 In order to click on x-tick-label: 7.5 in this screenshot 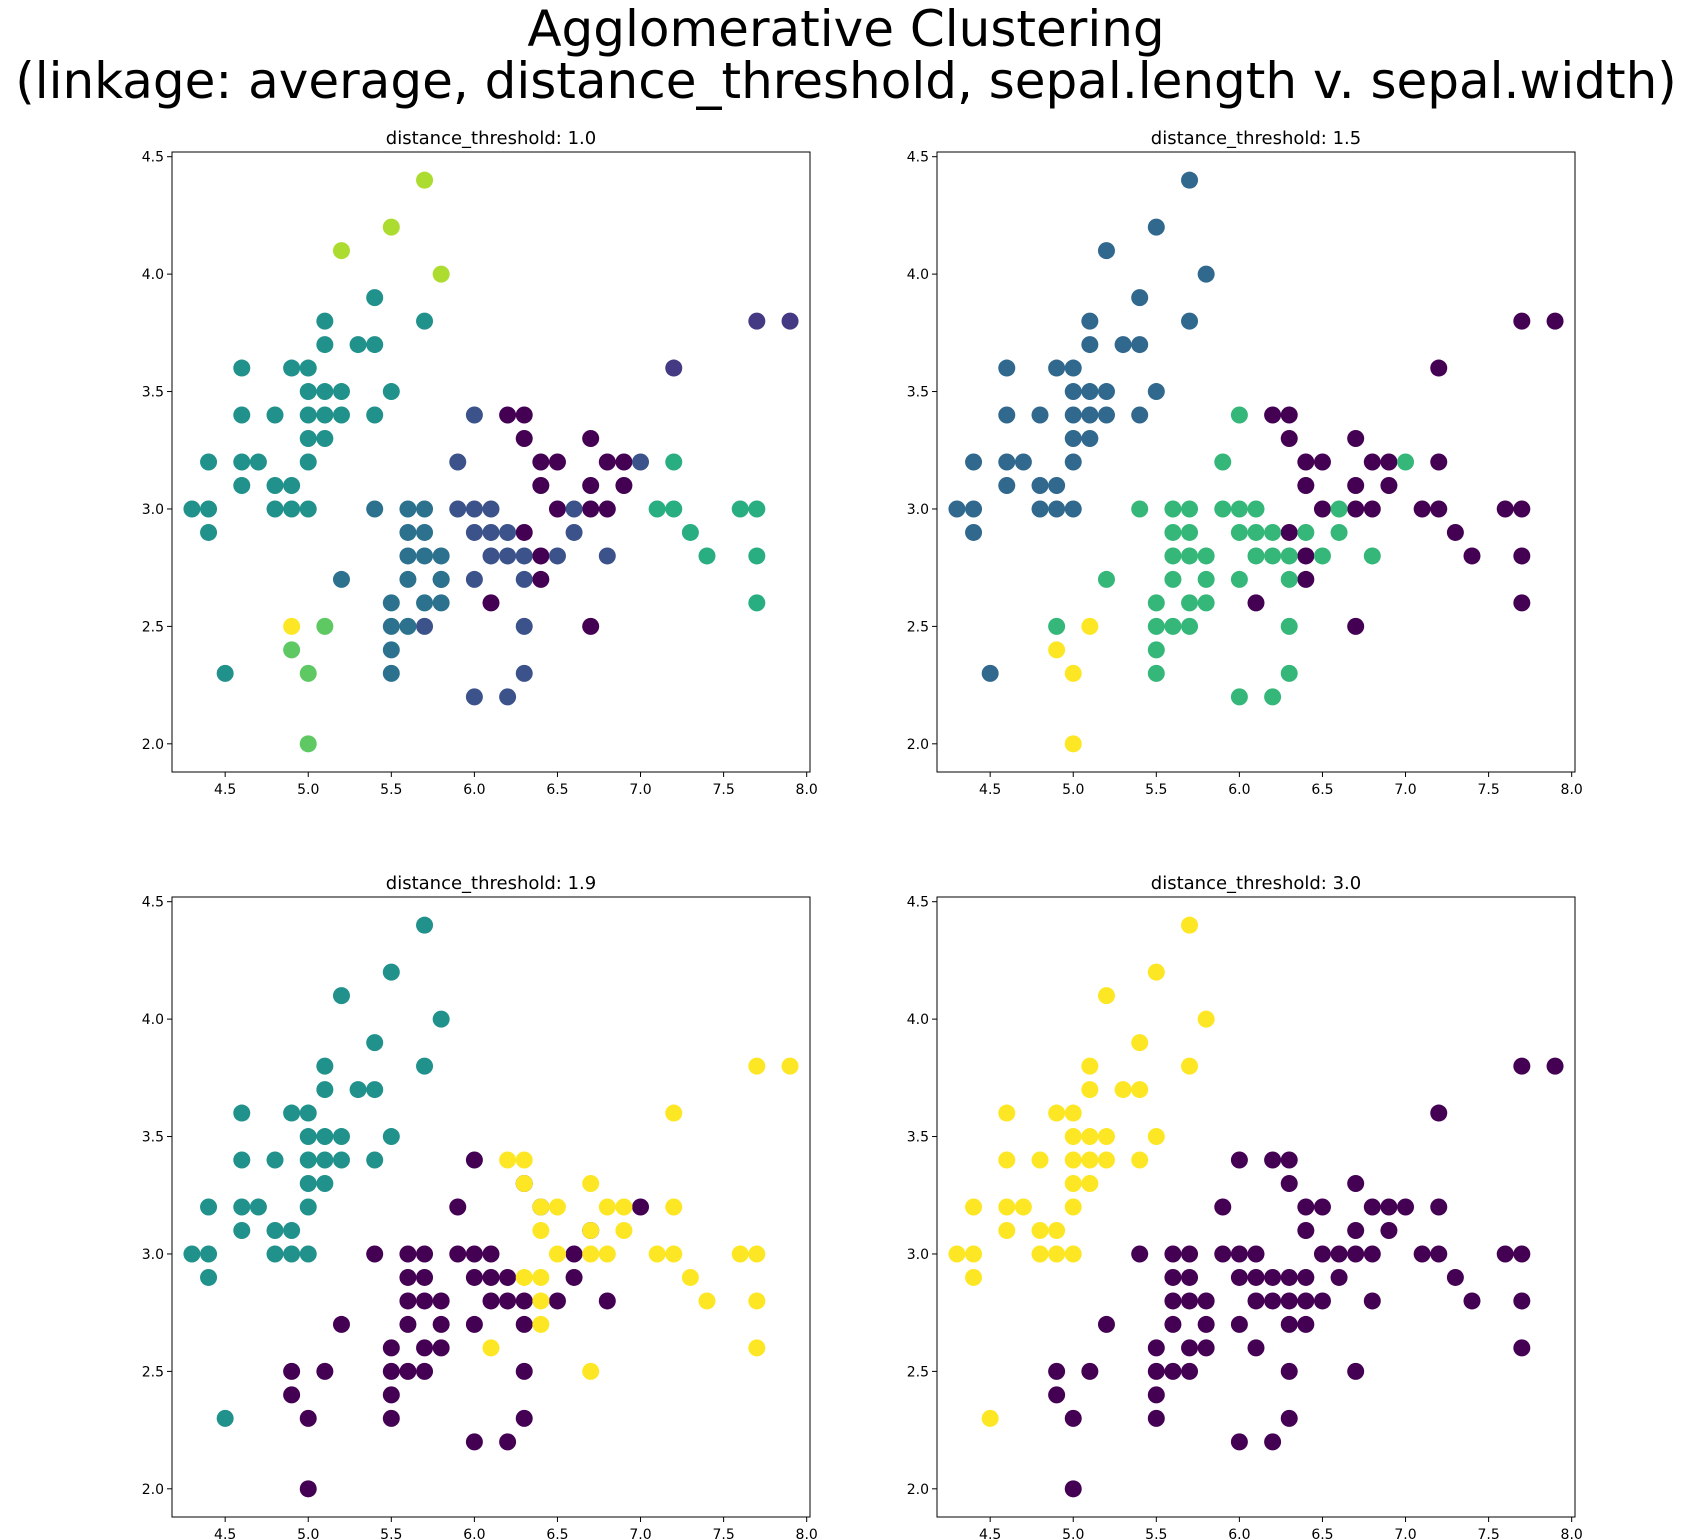, I will do `click(1488, 790)`.